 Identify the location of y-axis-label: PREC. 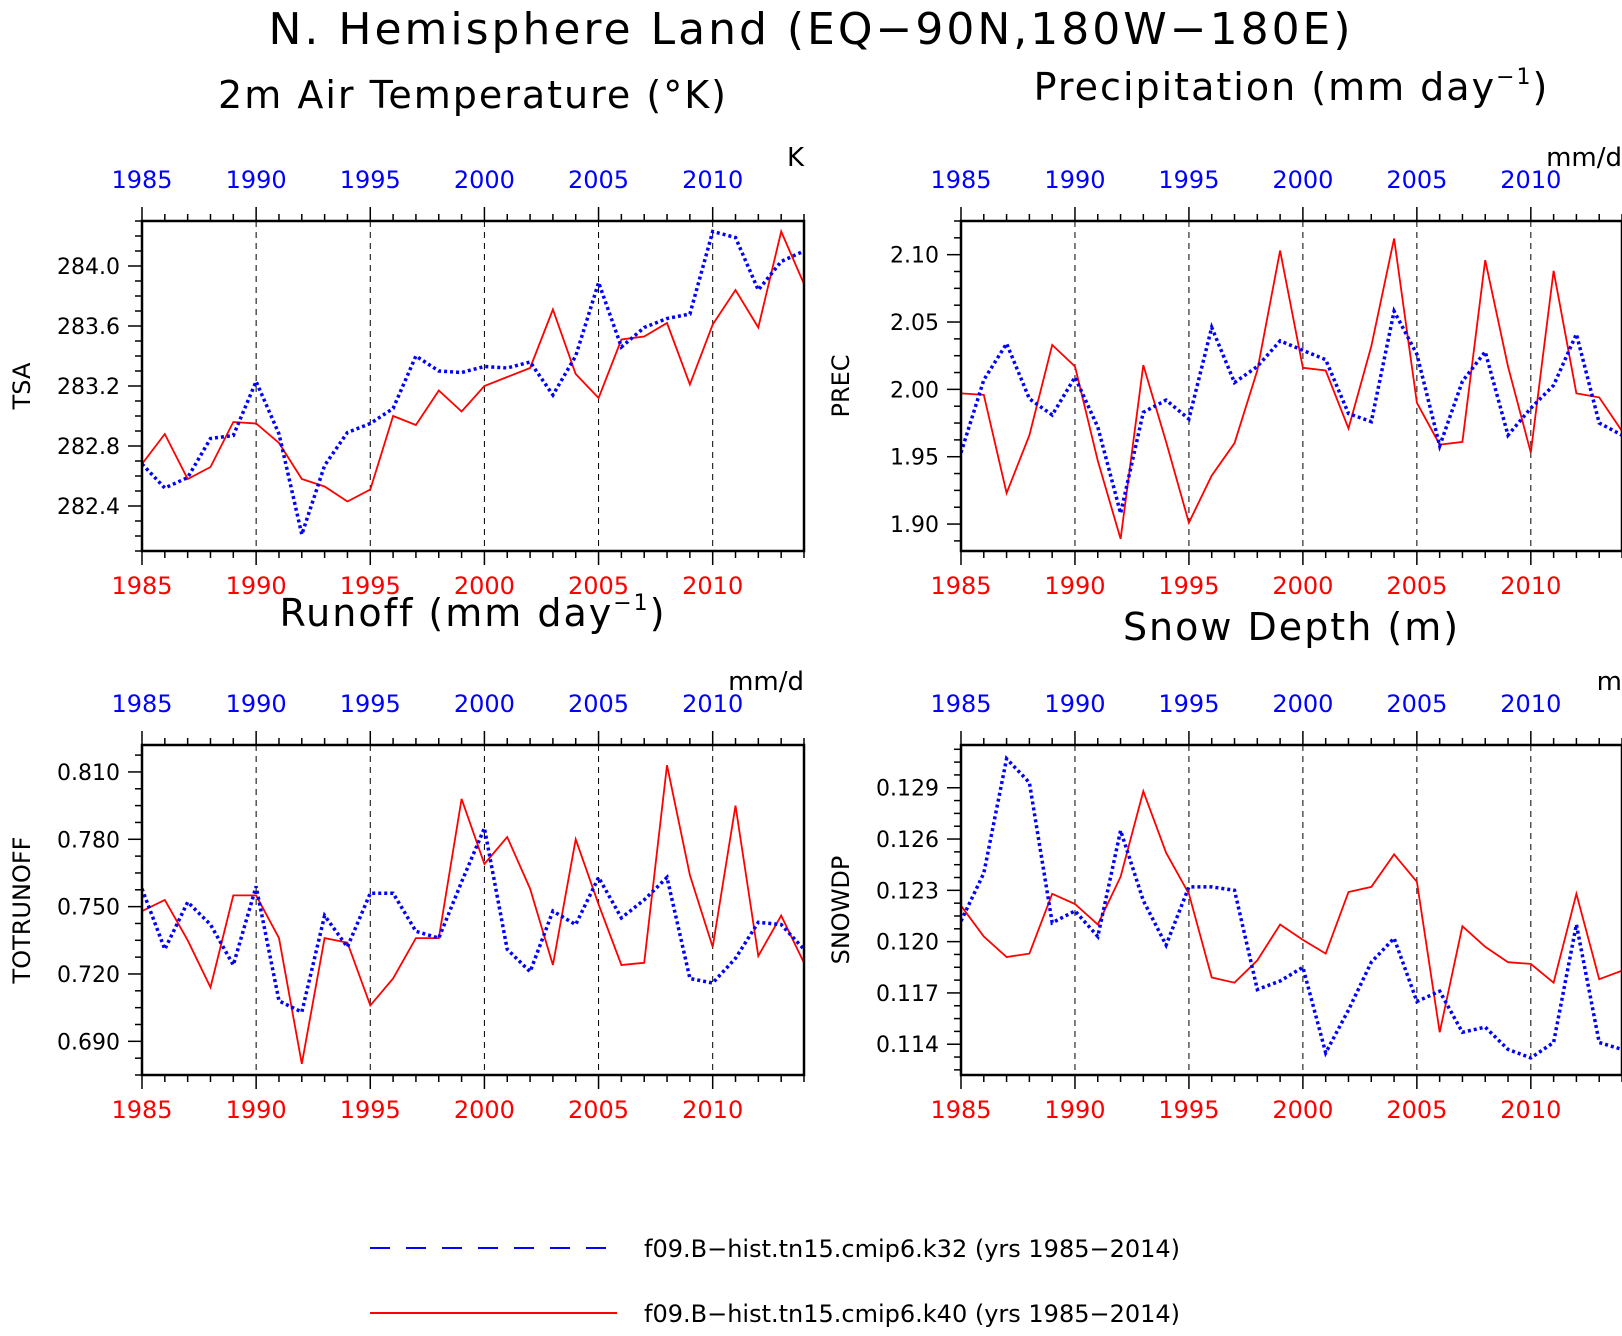
(841, 385).